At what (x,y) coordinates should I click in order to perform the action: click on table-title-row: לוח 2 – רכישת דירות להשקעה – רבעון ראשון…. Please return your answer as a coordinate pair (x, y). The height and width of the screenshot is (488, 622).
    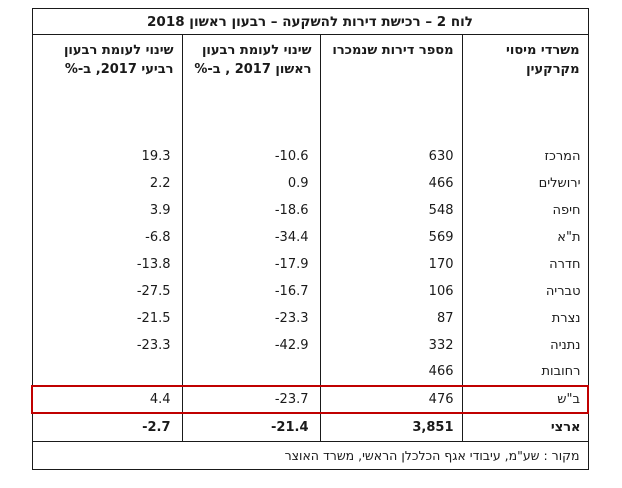
    Looking at the image, I should click on (310, 21).